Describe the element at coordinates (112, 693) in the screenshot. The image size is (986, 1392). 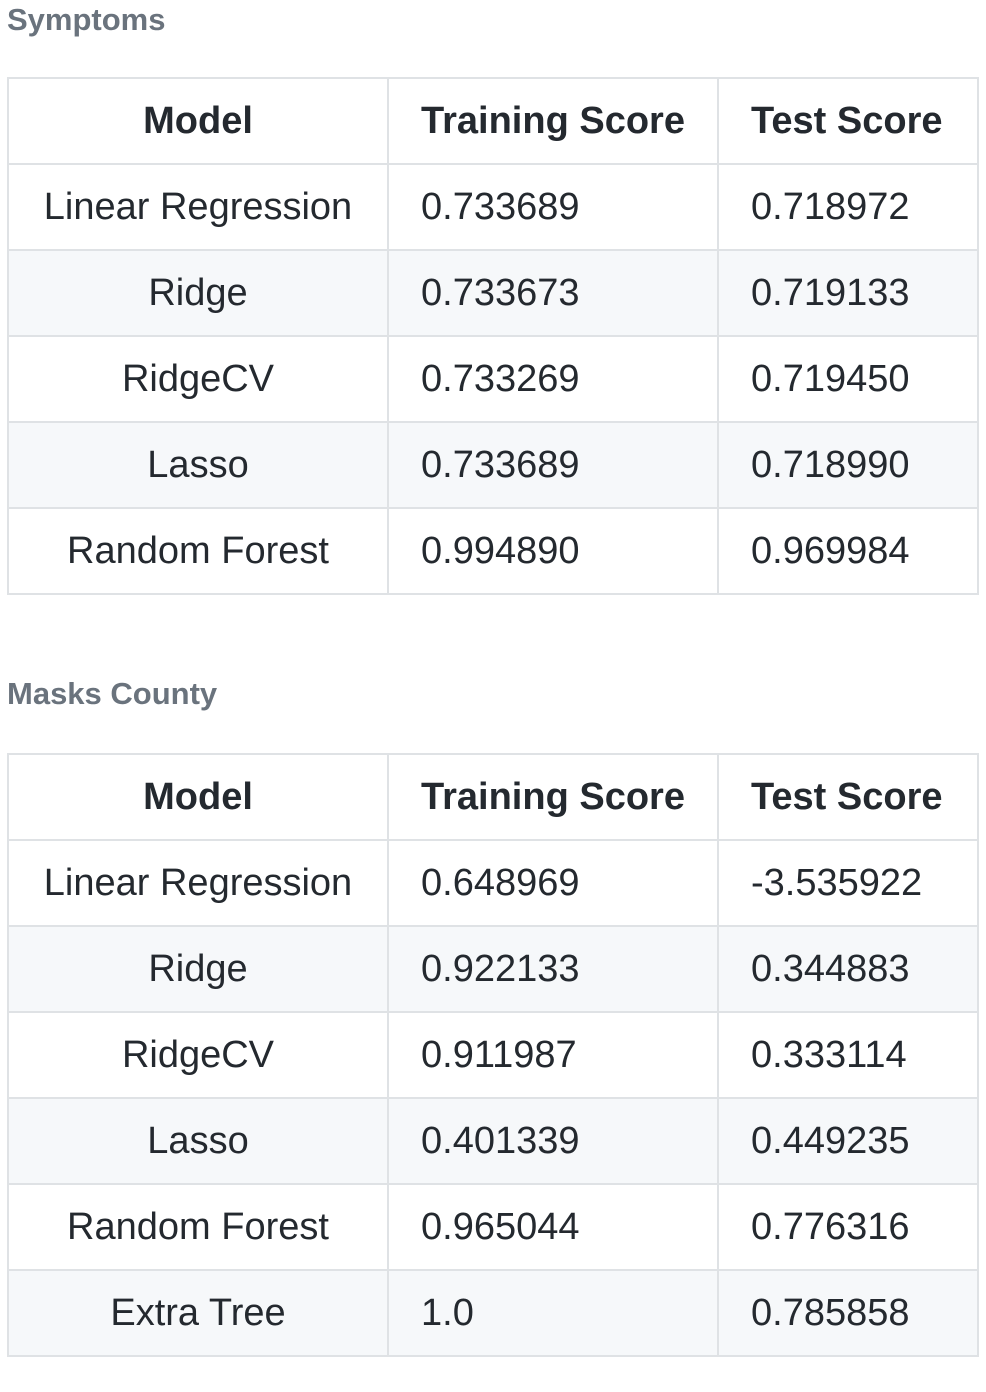
I see `section-title-masks-county: Masks County` at that location.